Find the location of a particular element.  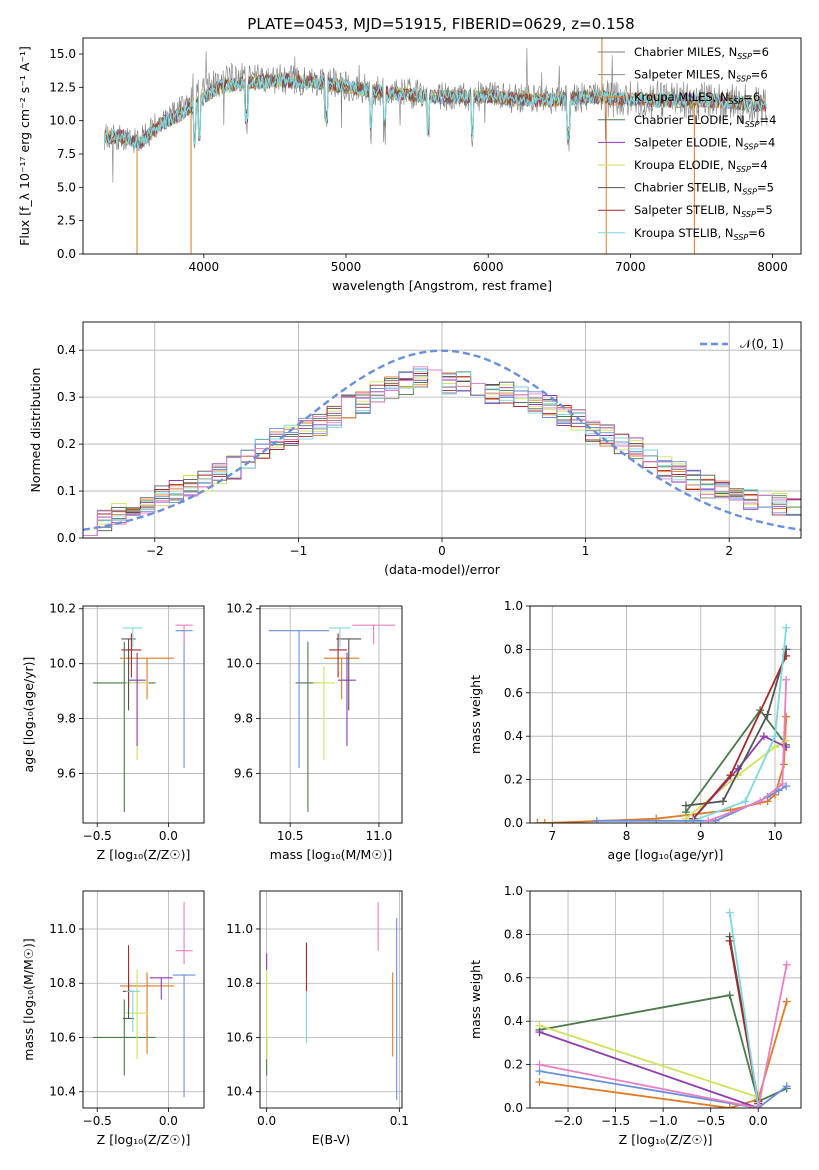

z-mass-plot-area is located at coordinates (144, 999).